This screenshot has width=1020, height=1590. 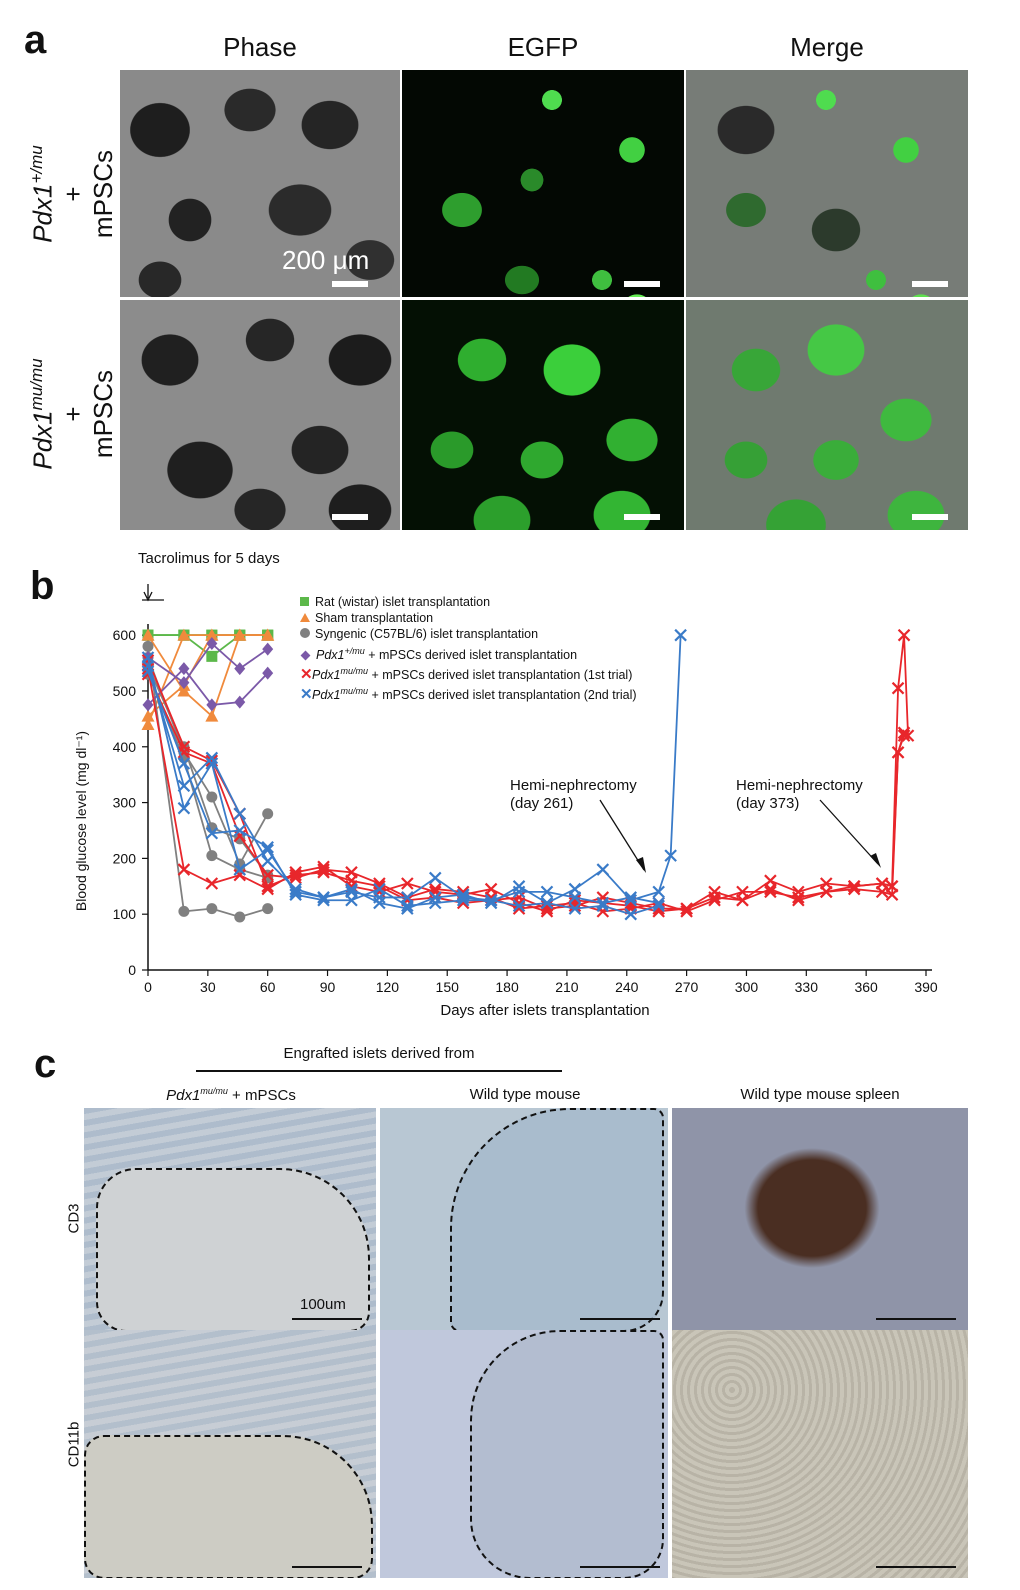 What do you see at coordinates (305, 618) in the screenshot?
I see `triangle-marker-icon` at bounding box center [305, 618].